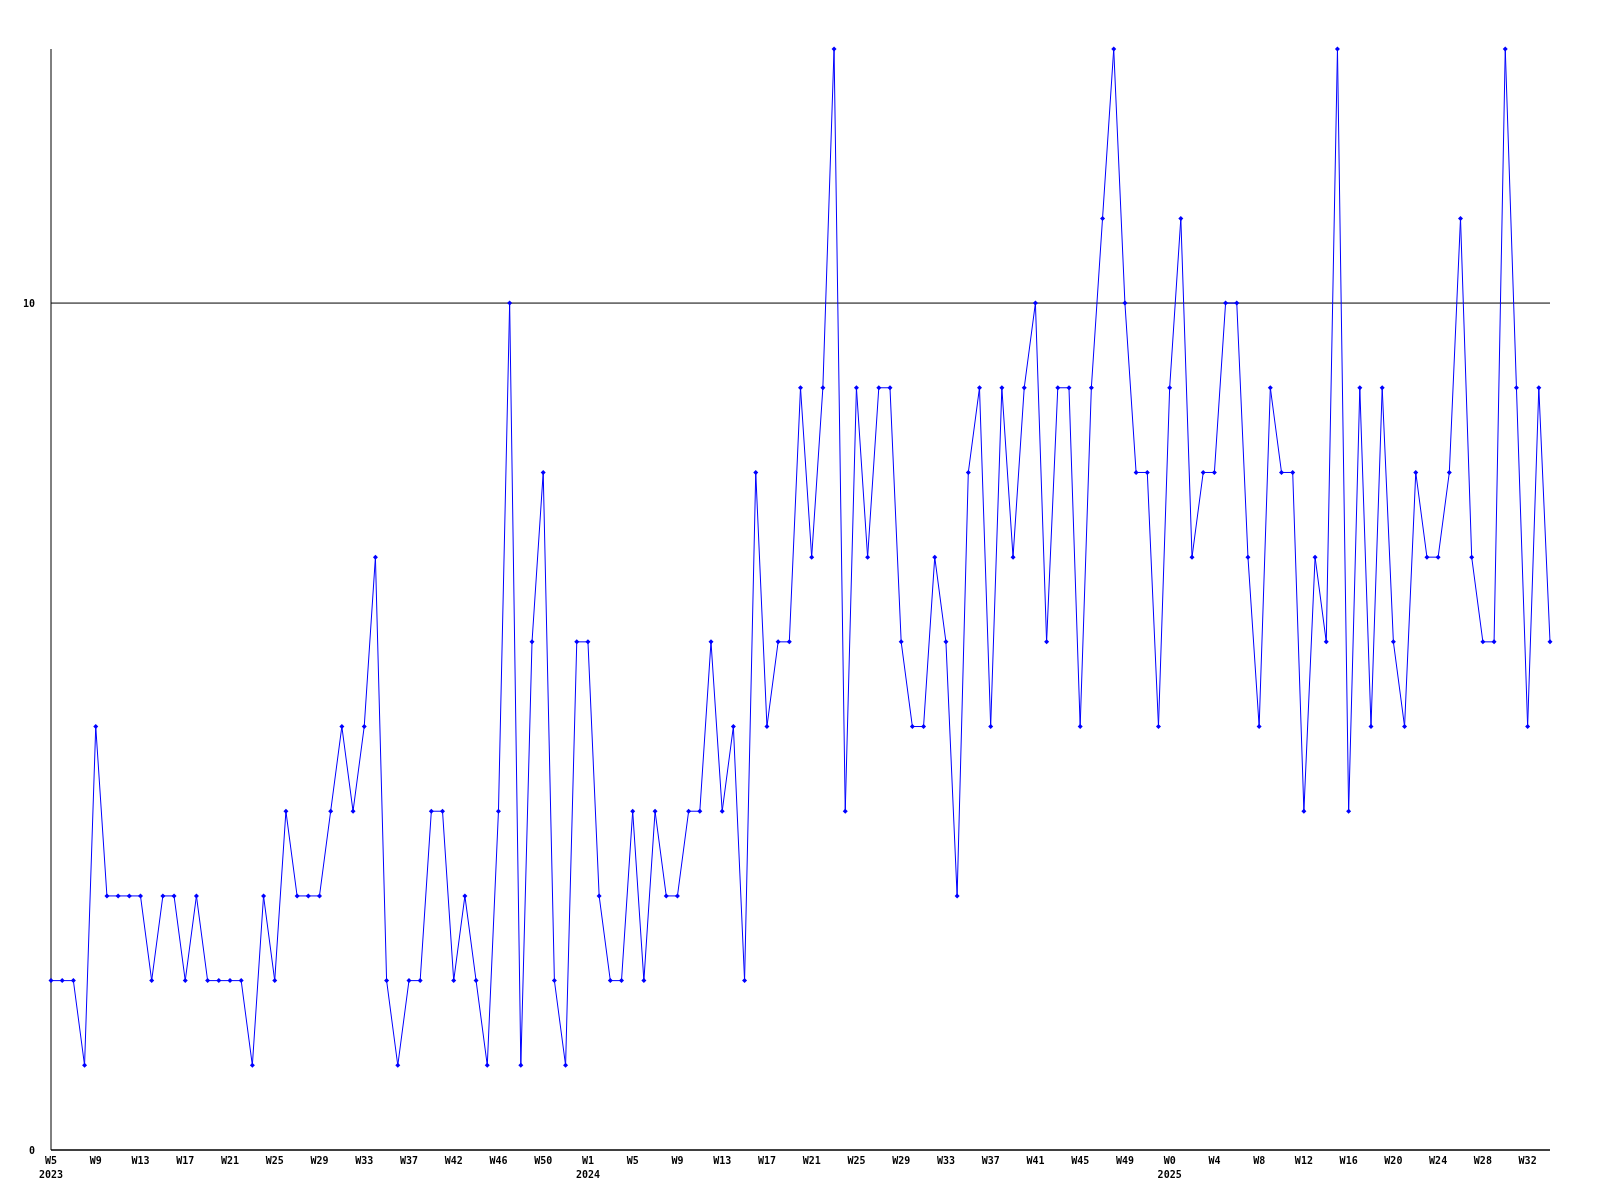  What do you see at coordinates (1303, 1160) in the screenshot?
I see `x-tick-label: W12` at bounding box center [1303, 1160].